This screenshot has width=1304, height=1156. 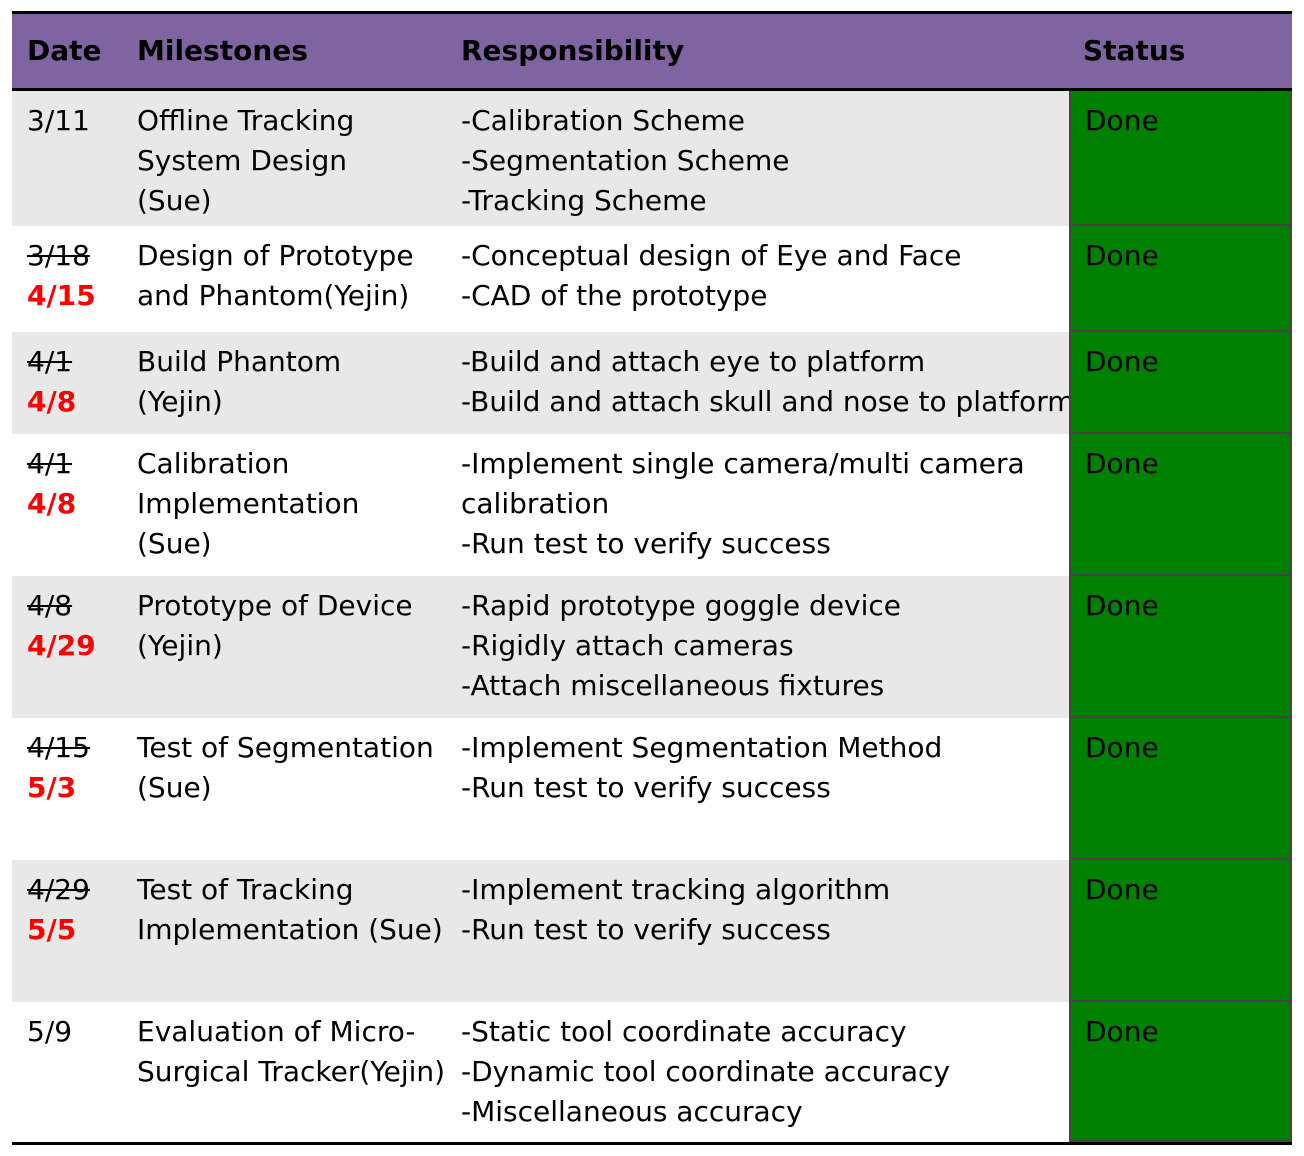 What do you see at coordinates (627, 645) in the screenshot?
I see `responsibility-line: -Rigidly attach cameras` at bounding box center [627, 645].